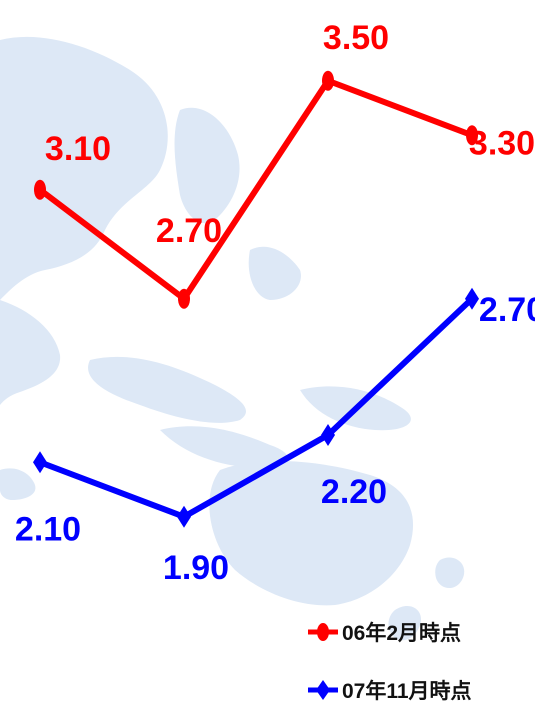  Describe the element at coordinates (401, 633) in the screenshot. I see `legend-label: 06年2月時点` at that location.